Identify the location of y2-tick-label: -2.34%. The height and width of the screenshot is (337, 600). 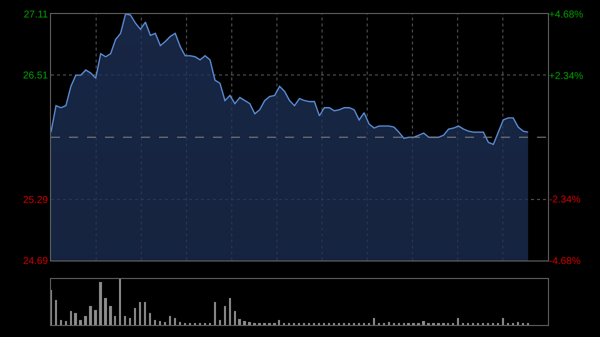
(565, 200).